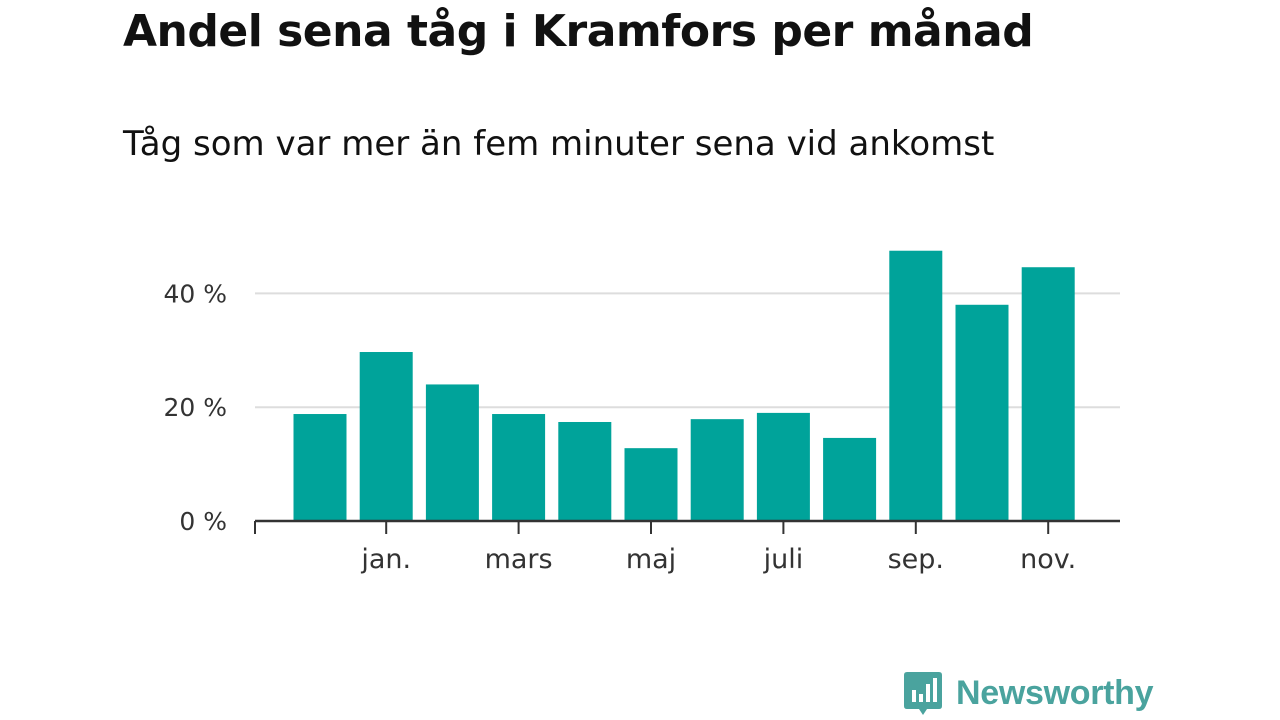  I want to click on y-axis-ticks: 0 % 20 % 40 %, so click(195, 407).